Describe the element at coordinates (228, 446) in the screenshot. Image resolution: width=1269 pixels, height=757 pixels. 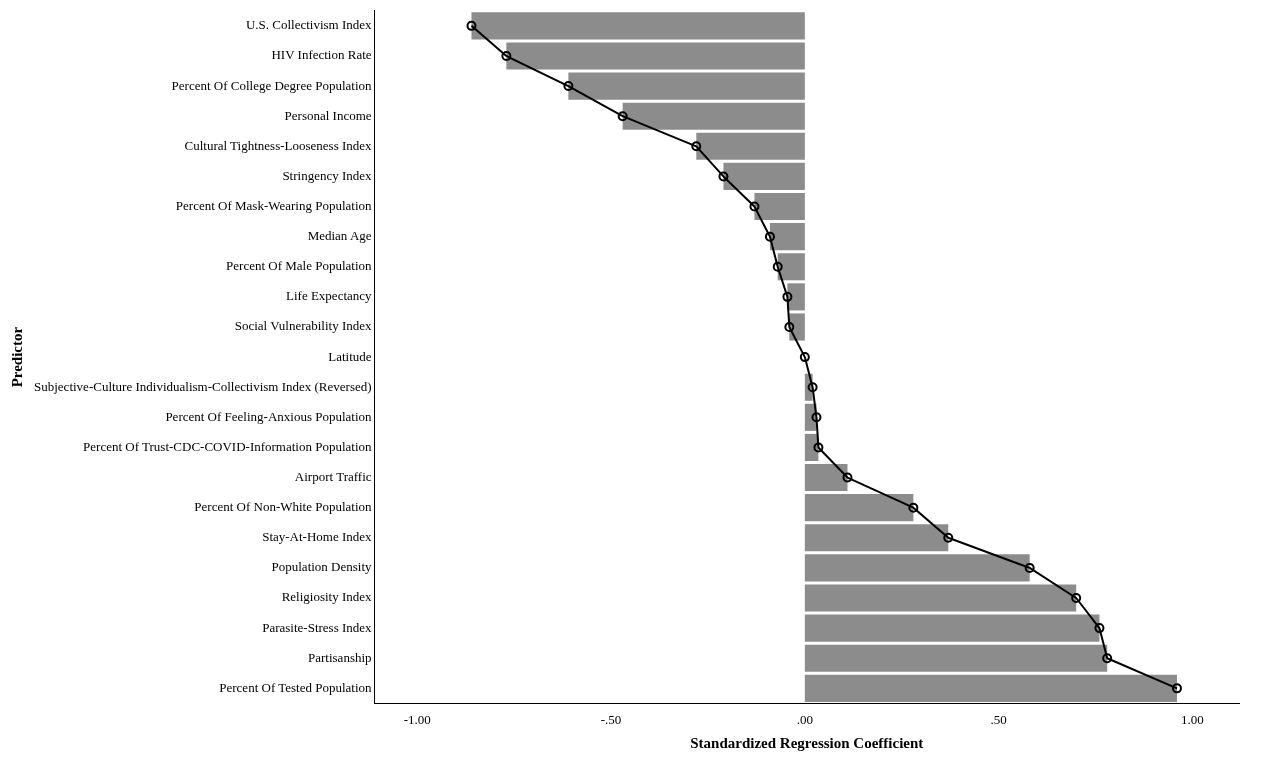
I see `y-tick-label: Percent Of Trust-CDC-COVID-Information Population` at that location.